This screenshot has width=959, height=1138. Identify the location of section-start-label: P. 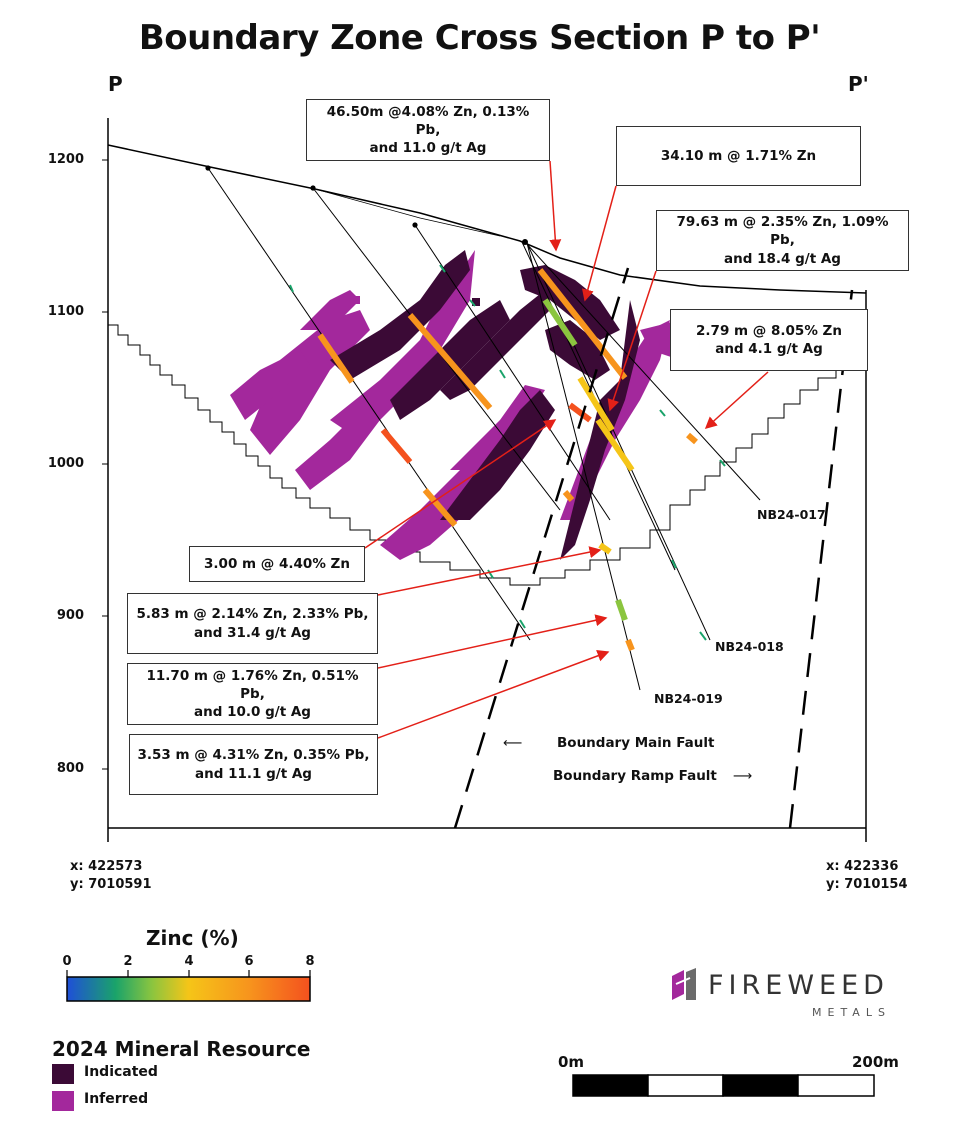
(115, 84).